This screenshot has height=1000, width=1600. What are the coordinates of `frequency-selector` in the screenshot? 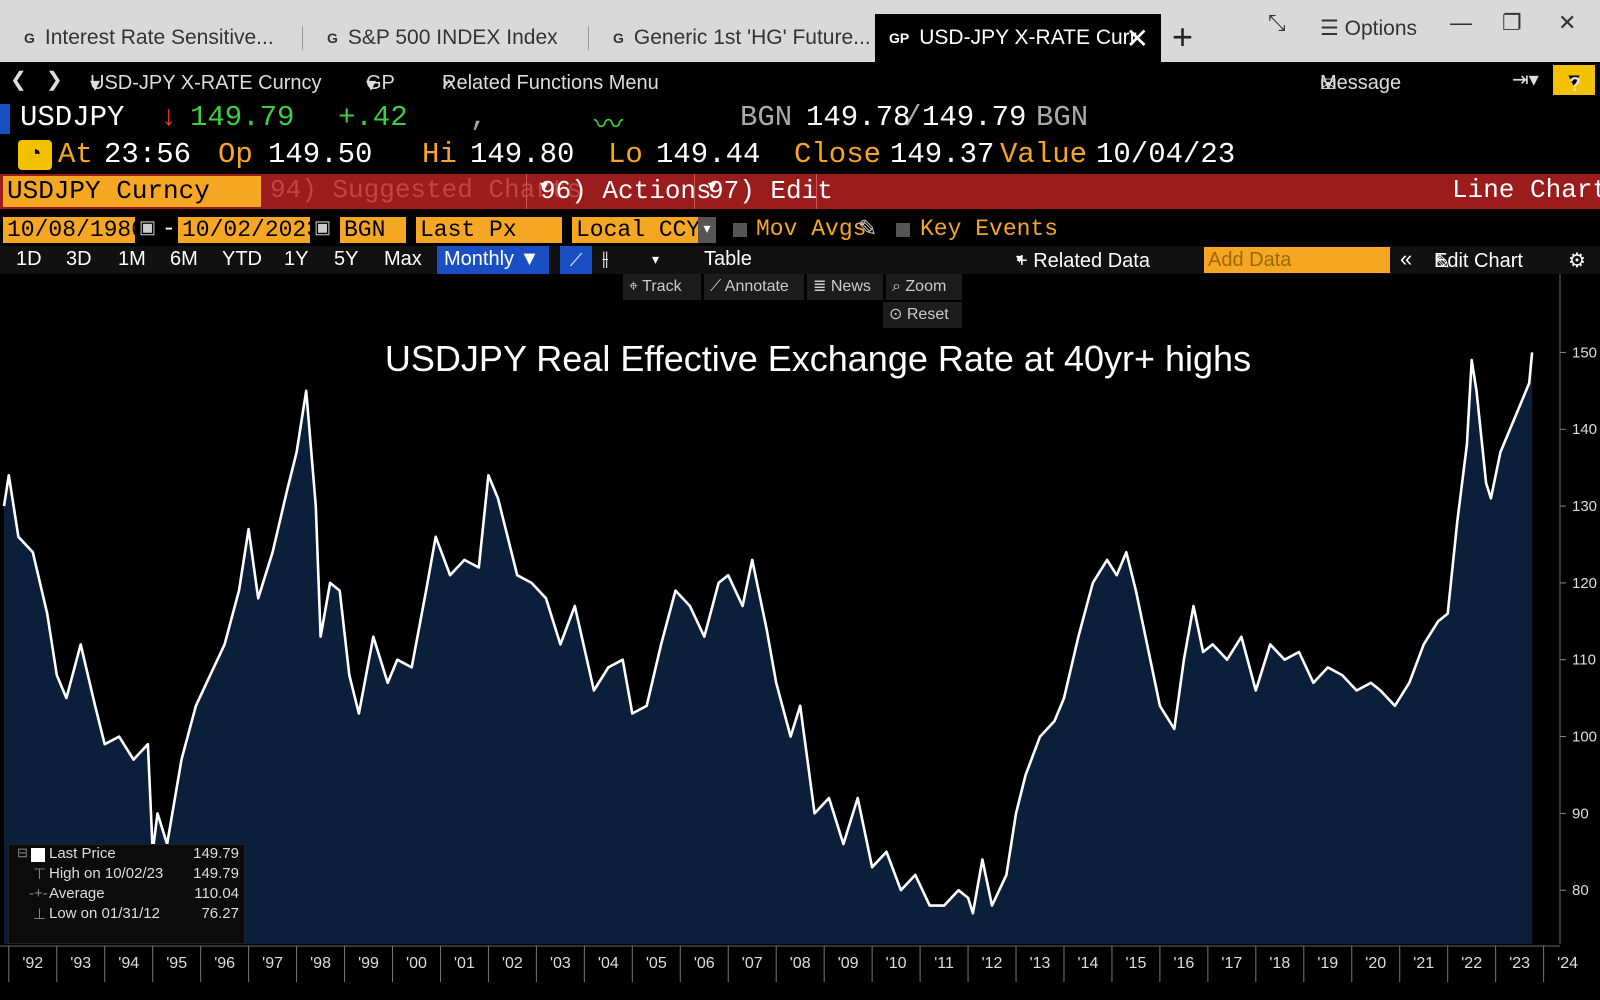 It's located at (493, 260).